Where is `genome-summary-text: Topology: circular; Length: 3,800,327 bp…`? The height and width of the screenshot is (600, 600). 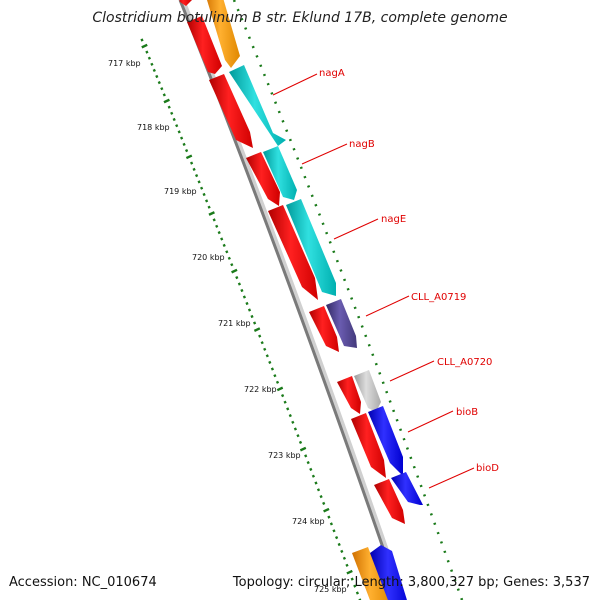
genome-summary-text: Topology: circular; Length: 3,800,327 bp… is located at coordinates (411, 582).